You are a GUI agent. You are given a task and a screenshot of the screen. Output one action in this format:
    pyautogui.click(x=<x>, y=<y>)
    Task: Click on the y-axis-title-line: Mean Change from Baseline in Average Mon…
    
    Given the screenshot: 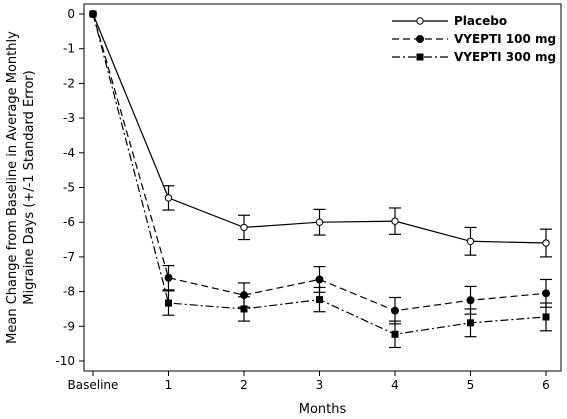 What is the action you would take?
    pyautogui.click(x=12, y=187)
    